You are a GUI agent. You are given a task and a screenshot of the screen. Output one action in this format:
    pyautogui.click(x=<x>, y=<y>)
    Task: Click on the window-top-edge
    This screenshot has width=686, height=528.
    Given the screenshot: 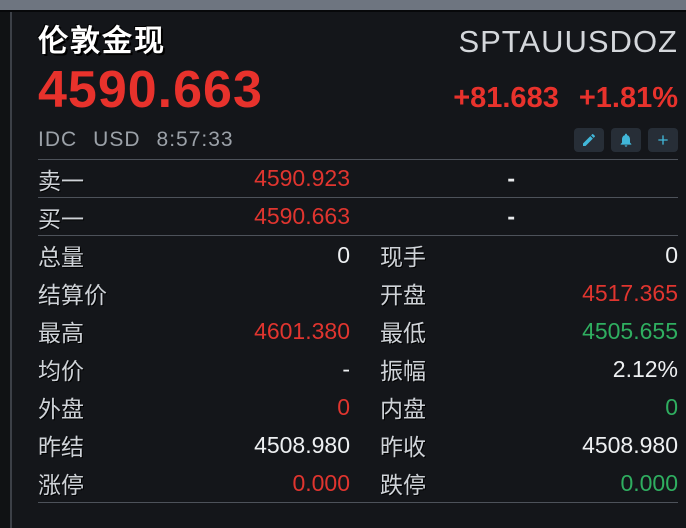 What is the action you would take?
    pyautogui.click(x=343, y=6)
    